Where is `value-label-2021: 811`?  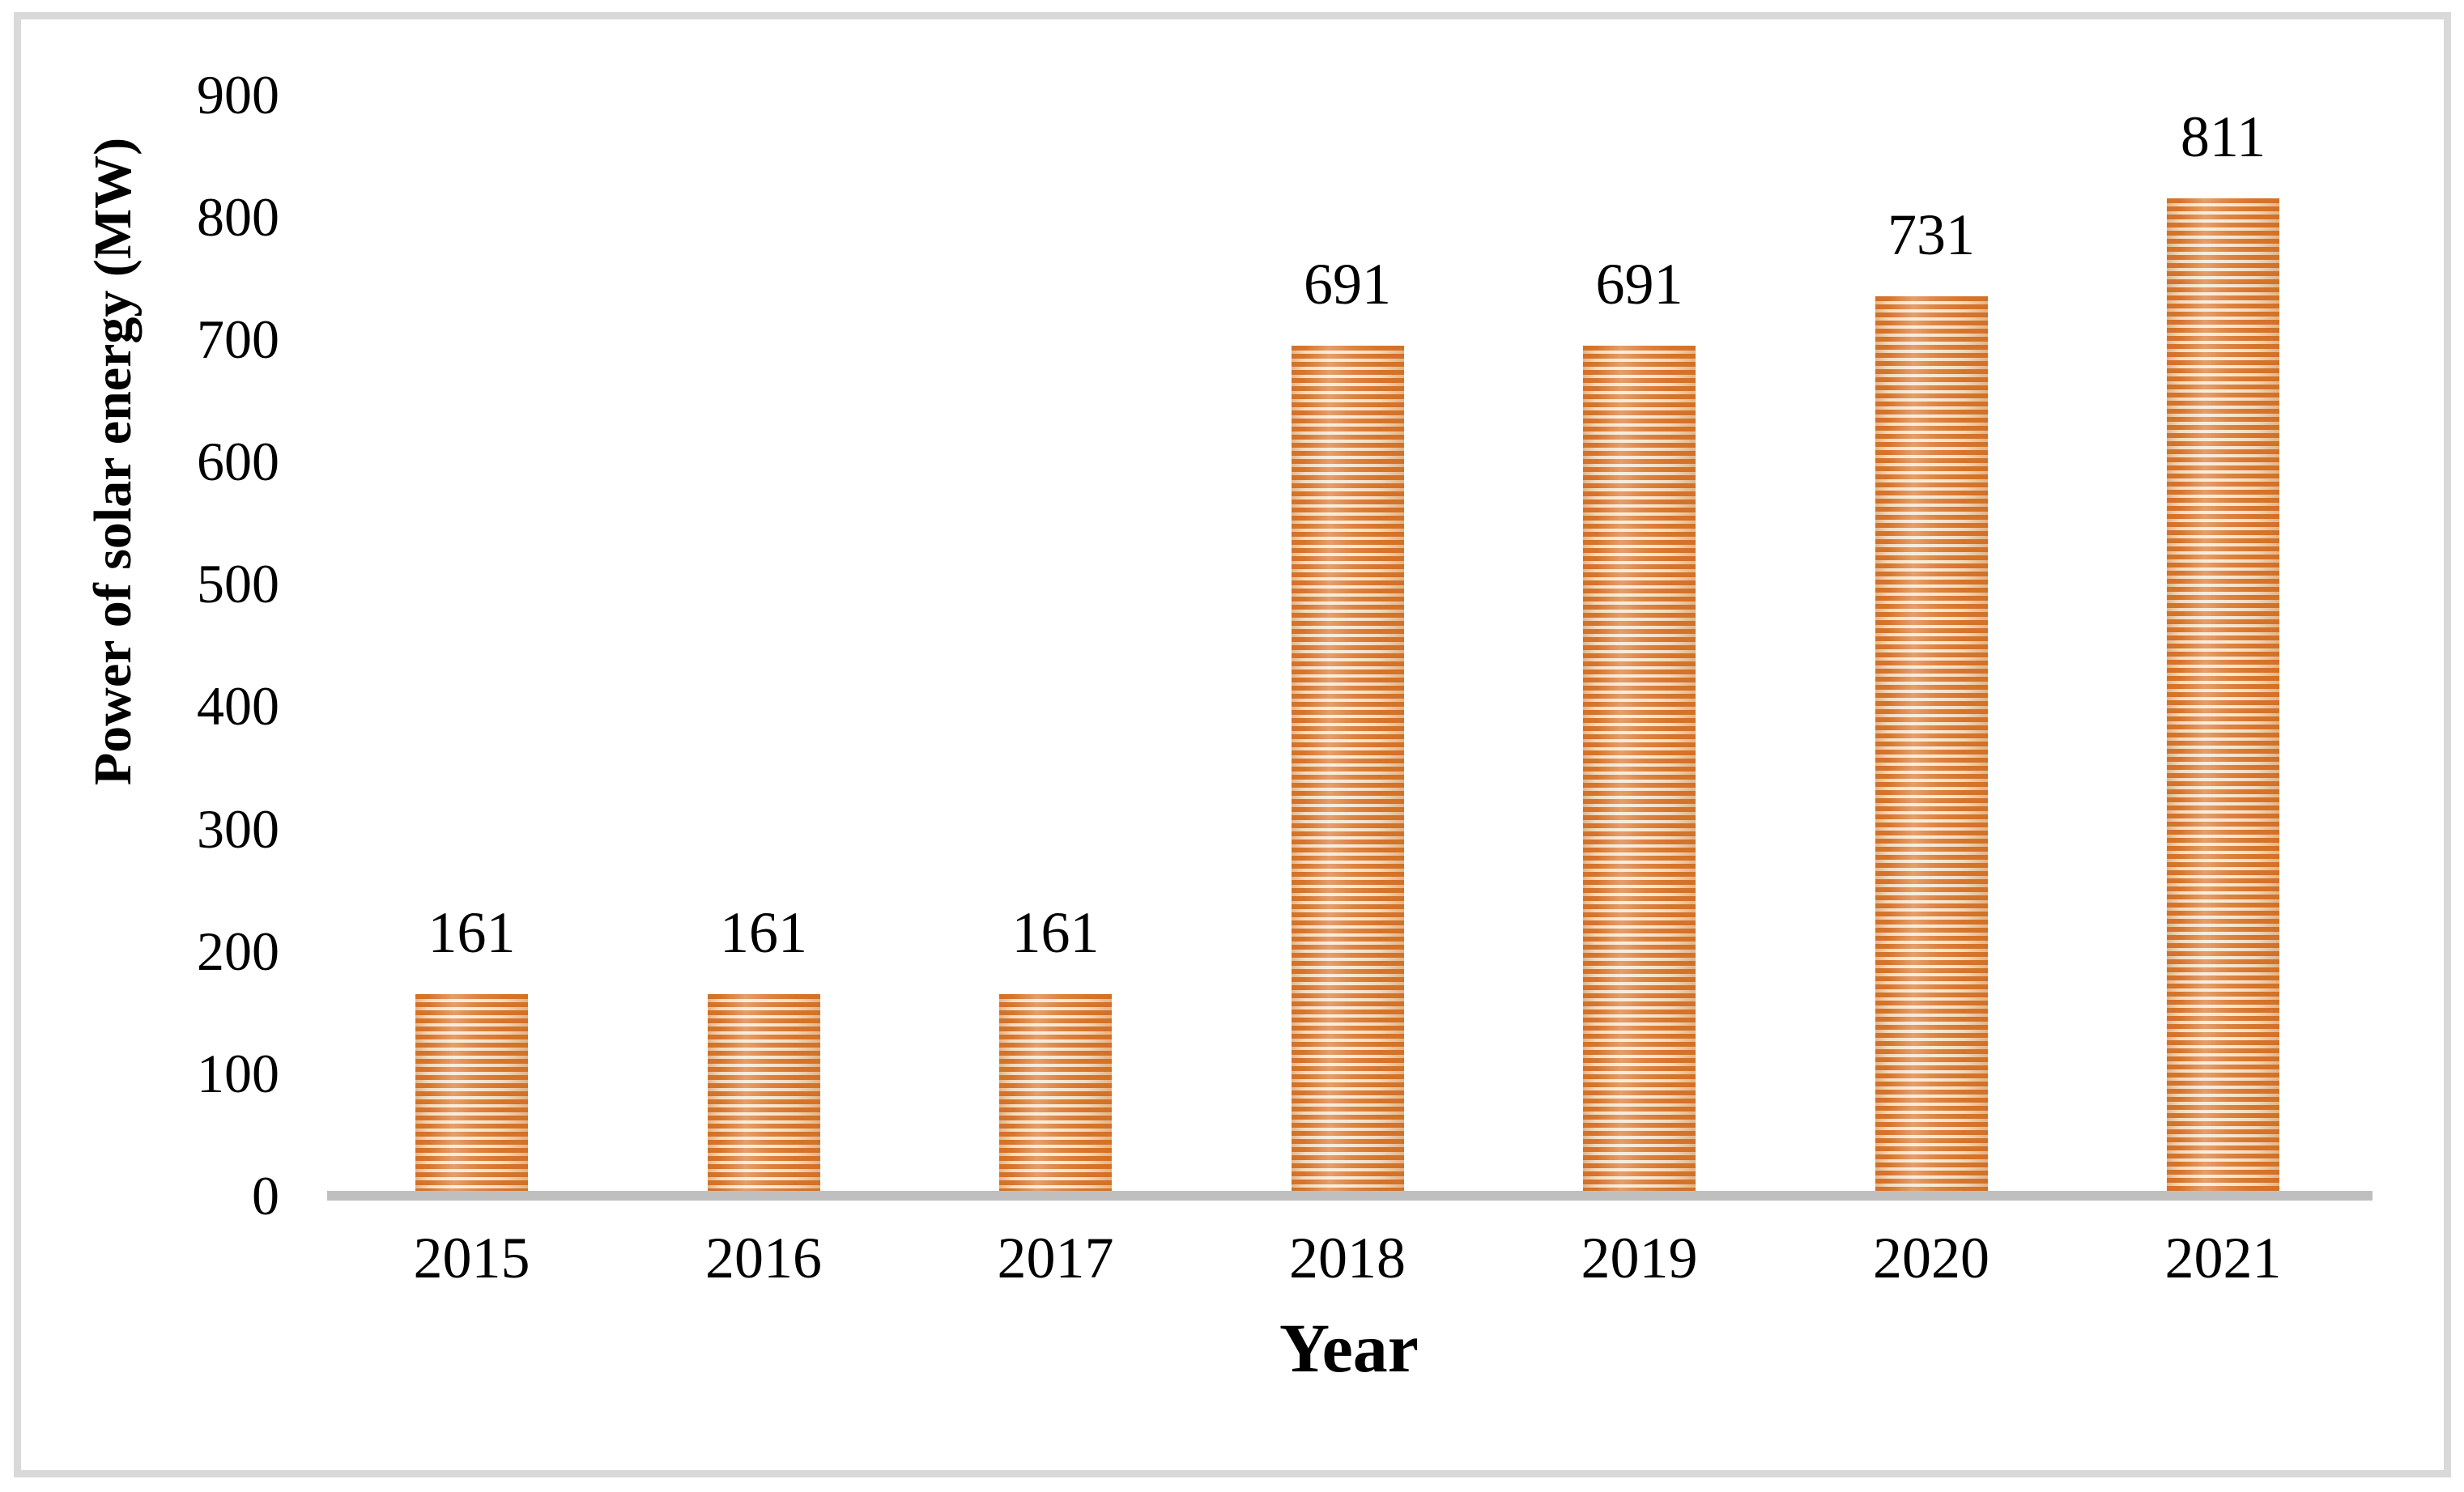
value-label-2021: 811 is located at coordinates (2223, 136).